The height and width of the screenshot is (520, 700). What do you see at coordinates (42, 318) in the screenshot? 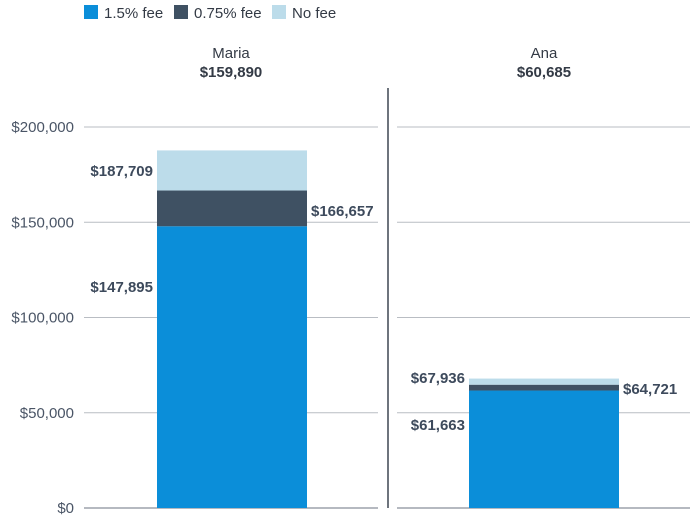
I see `y-tick-label: $100,000` at bounding box center [42, 318].